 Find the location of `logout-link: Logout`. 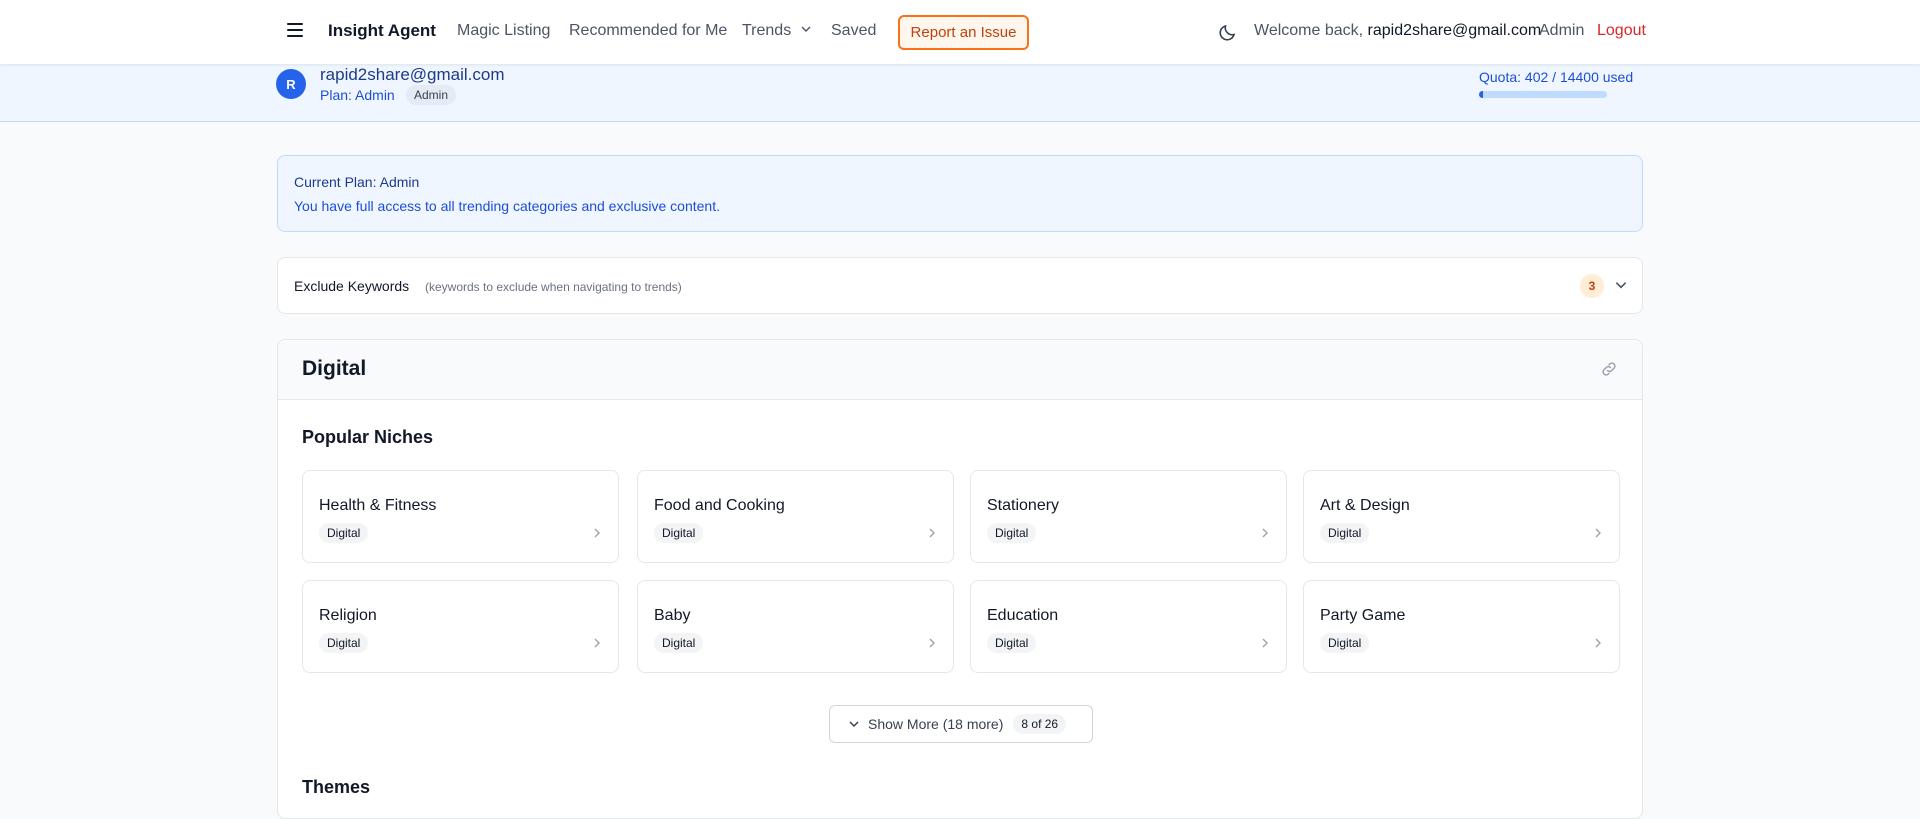

logout-link: Logout is located at coordinates (1621, 30).